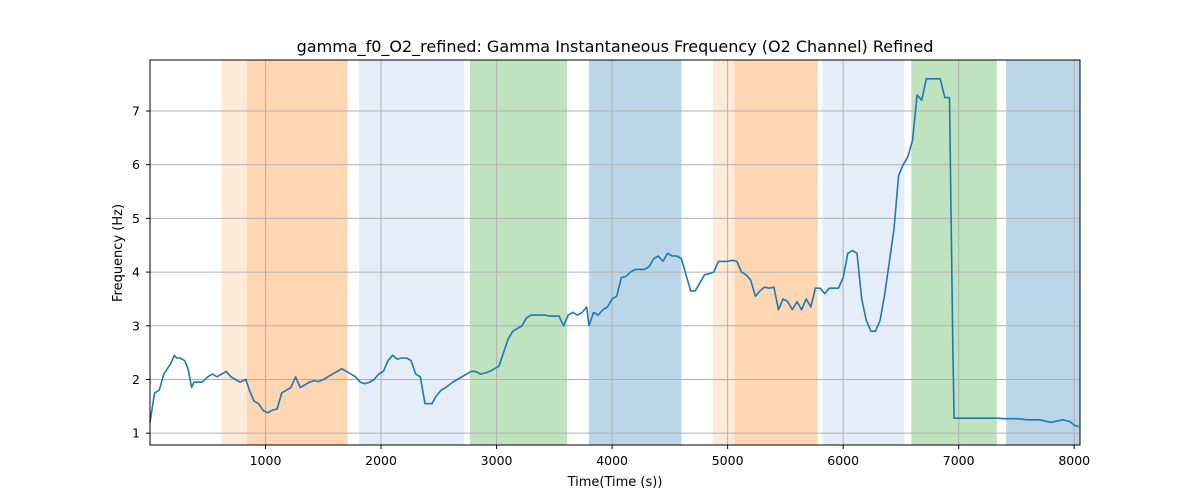 The image size is (1200, 500). What do you see at coordinates (381, 460) in the screenshot?
I see `x-tick-label: 2000` at bounding box center [381, 460].